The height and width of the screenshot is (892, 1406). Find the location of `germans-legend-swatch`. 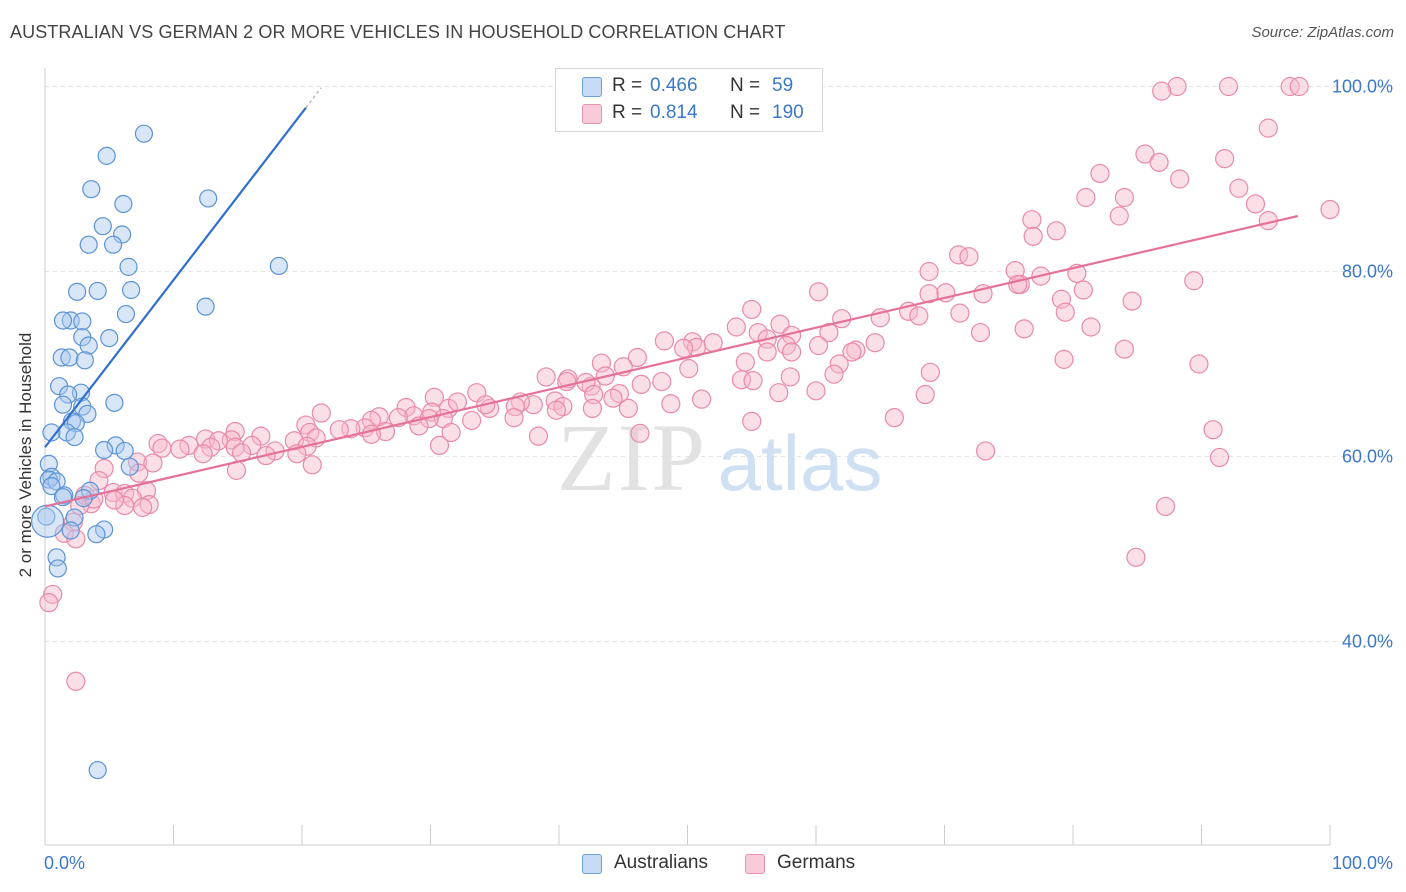

germans-legend-swatch is located at coordinates (755, 864).